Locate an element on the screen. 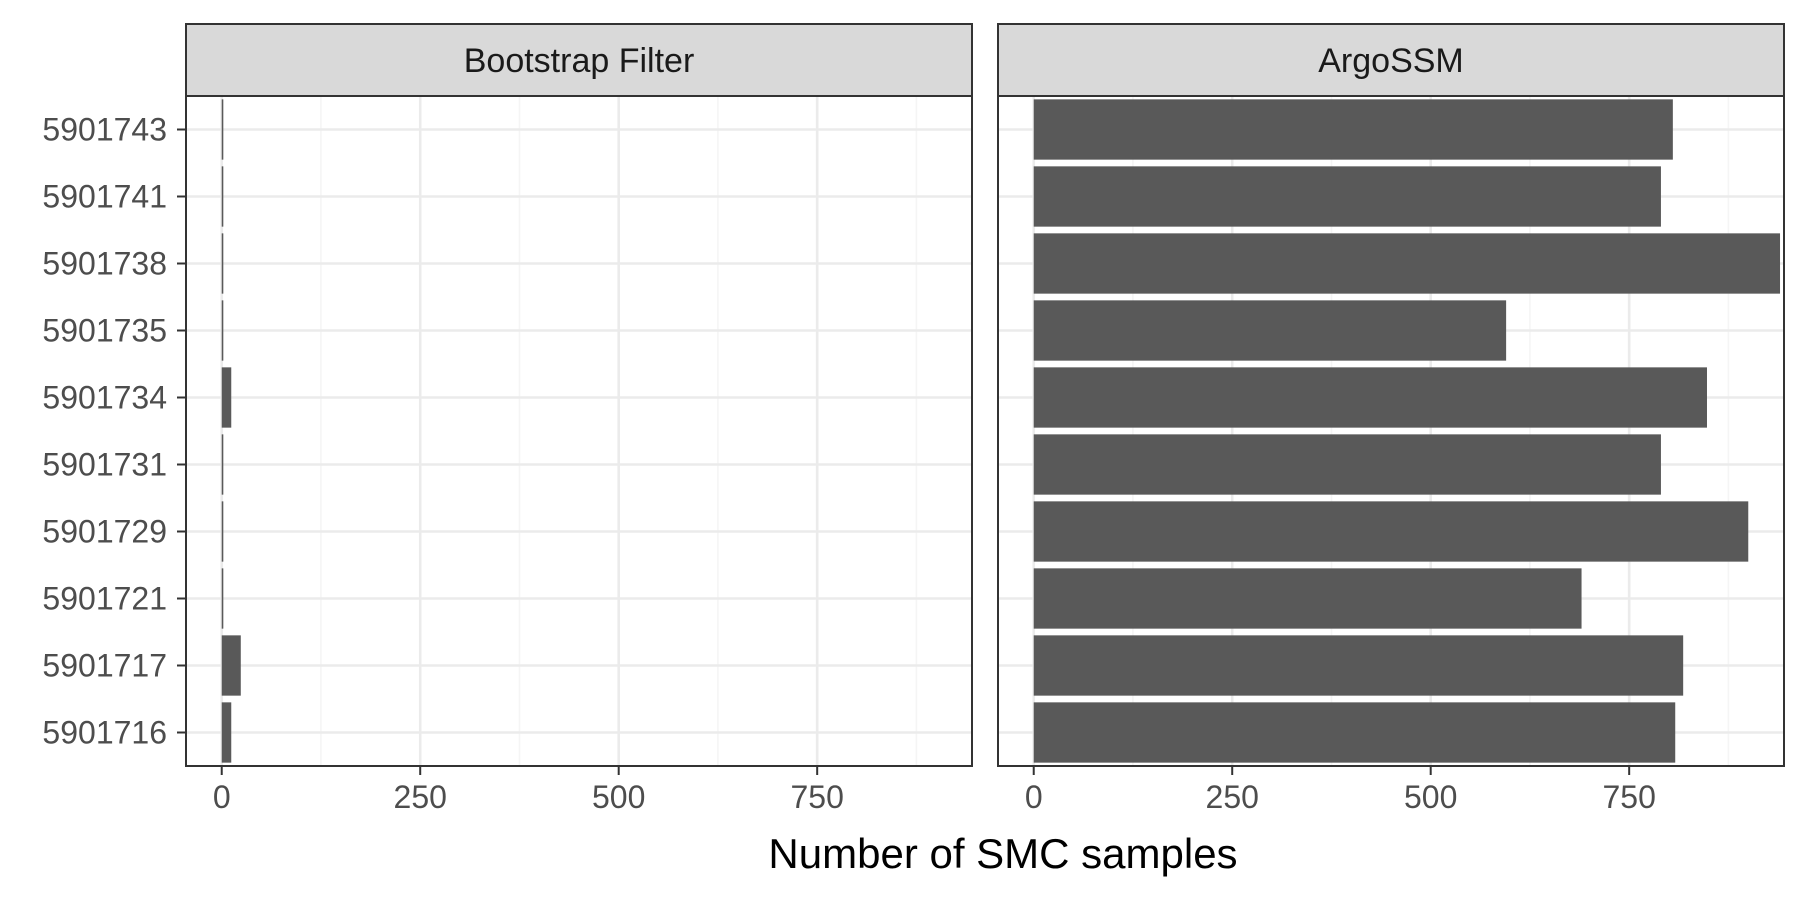 Image resolution: width=1800 pixels, height=900 pixels. y-tick-label: 5901729 is located at coordinates (104, 532).